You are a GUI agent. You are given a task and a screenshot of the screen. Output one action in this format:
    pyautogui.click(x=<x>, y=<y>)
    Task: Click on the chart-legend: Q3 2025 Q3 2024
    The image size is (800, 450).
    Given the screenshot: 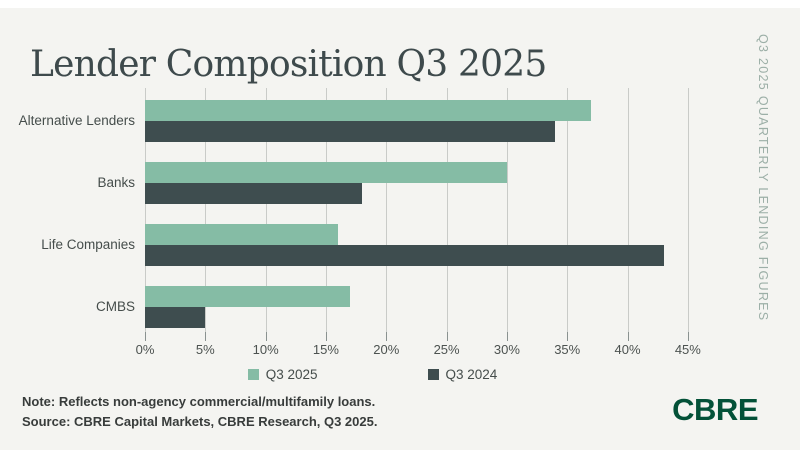 What is the action you would take?
    pyautogui.click(x=372, y=374)
    